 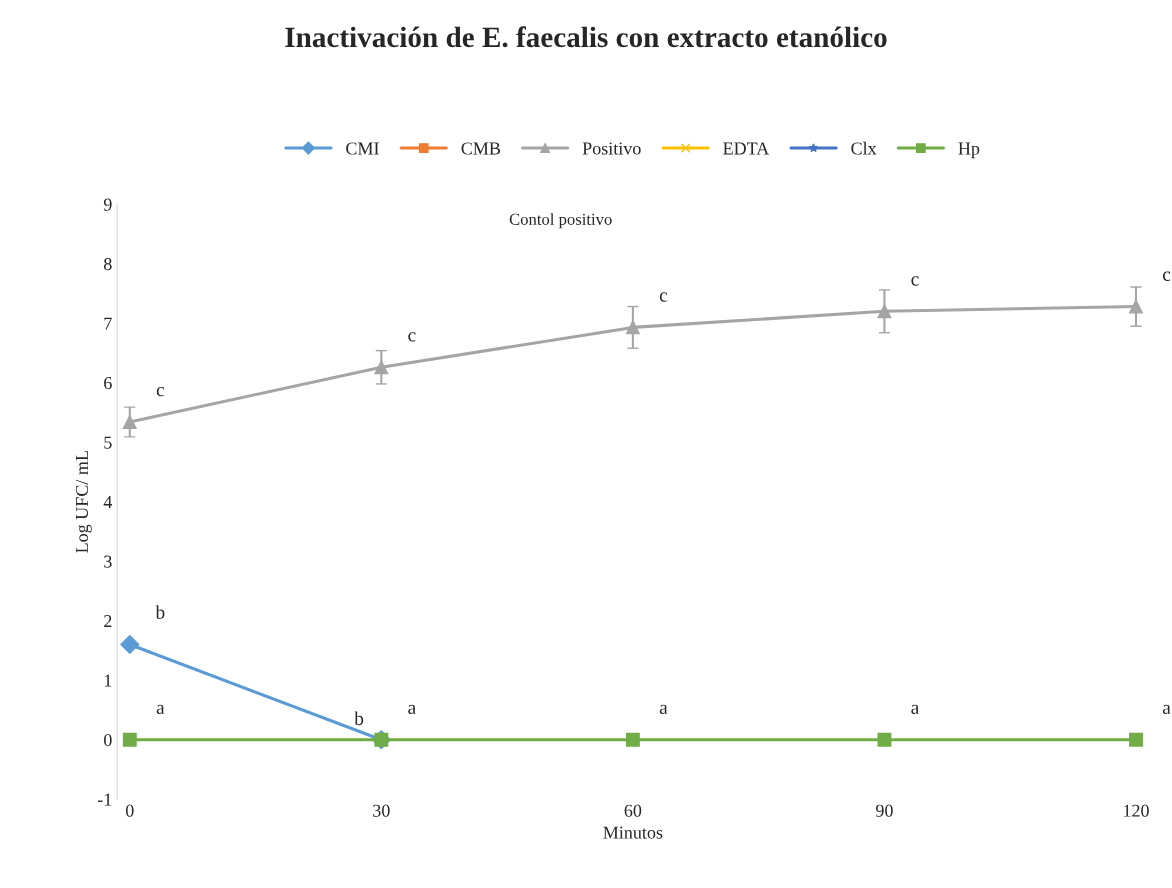 I want to click on x-tick-label: 90, so click(x=884, y=810).